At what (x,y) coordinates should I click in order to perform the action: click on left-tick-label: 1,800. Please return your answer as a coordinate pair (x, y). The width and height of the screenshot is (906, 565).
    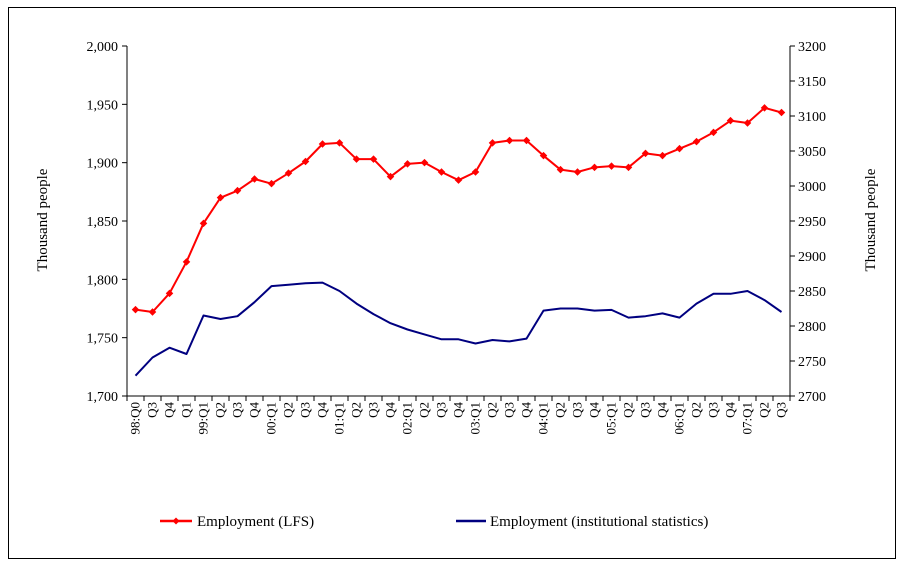
    Looking at the image, I should click on (103, 280).